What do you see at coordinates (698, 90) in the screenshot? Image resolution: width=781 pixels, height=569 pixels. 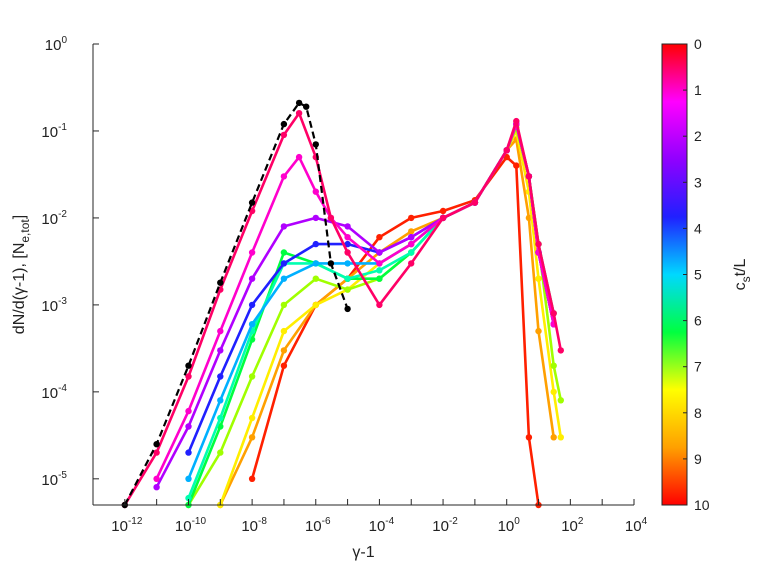 I see `colorbar-tick-label: 1` at bounding box center [698, 90].